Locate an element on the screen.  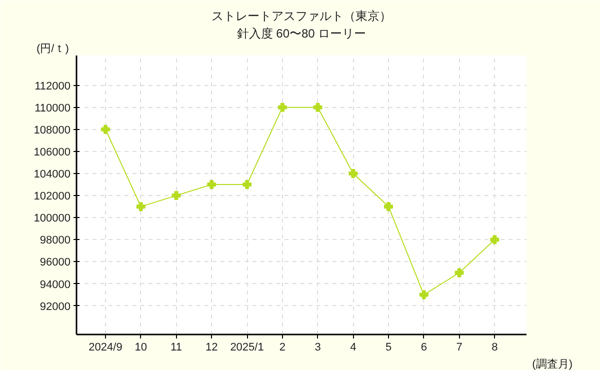
x-tick-label: 6 is located at coordinates (423, 348).